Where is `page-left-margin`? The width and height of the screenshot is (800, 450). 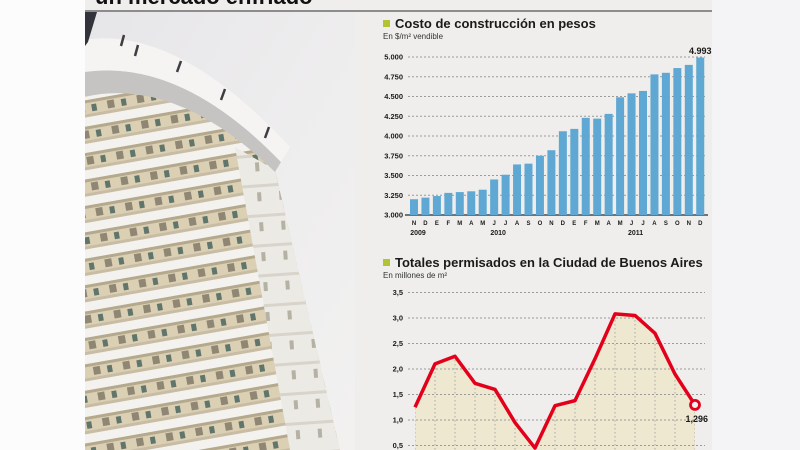 page-left-margin is located at coordinates (42, 225).